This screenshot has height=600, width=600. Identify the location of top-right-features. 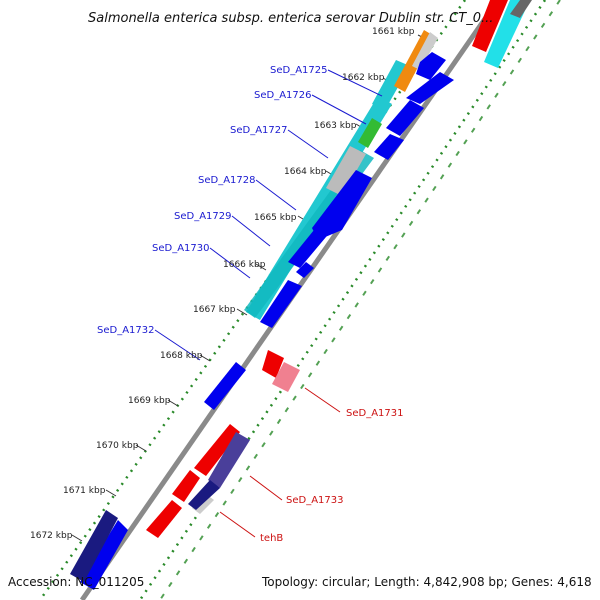
(502, 34).